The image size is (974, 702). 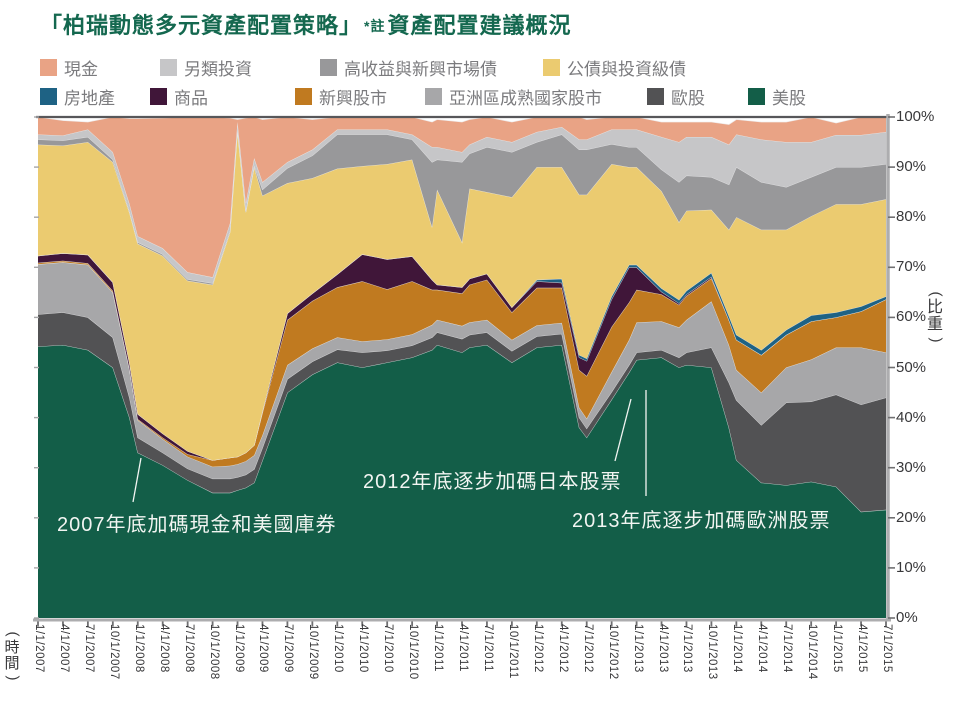 What do you see at coordinates (420, 69) in the screenshot?
I see `legend-label: 高收益與新興市場債` at bounding box center [420, 69].